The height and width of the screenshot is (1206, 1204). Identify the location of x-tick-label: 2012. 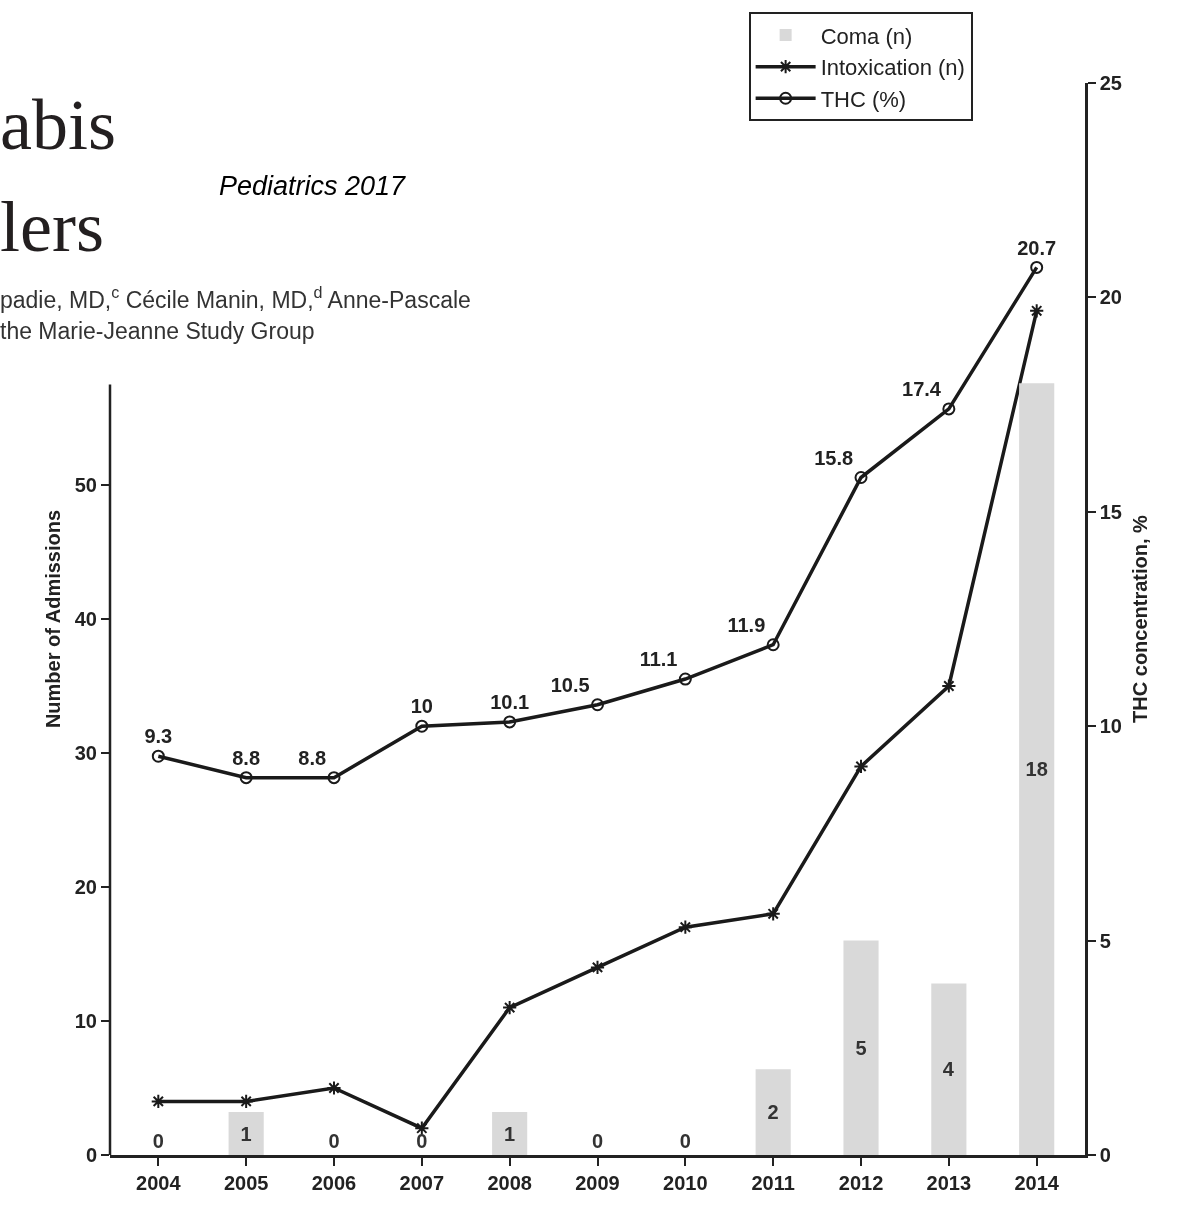
(861, 1182).